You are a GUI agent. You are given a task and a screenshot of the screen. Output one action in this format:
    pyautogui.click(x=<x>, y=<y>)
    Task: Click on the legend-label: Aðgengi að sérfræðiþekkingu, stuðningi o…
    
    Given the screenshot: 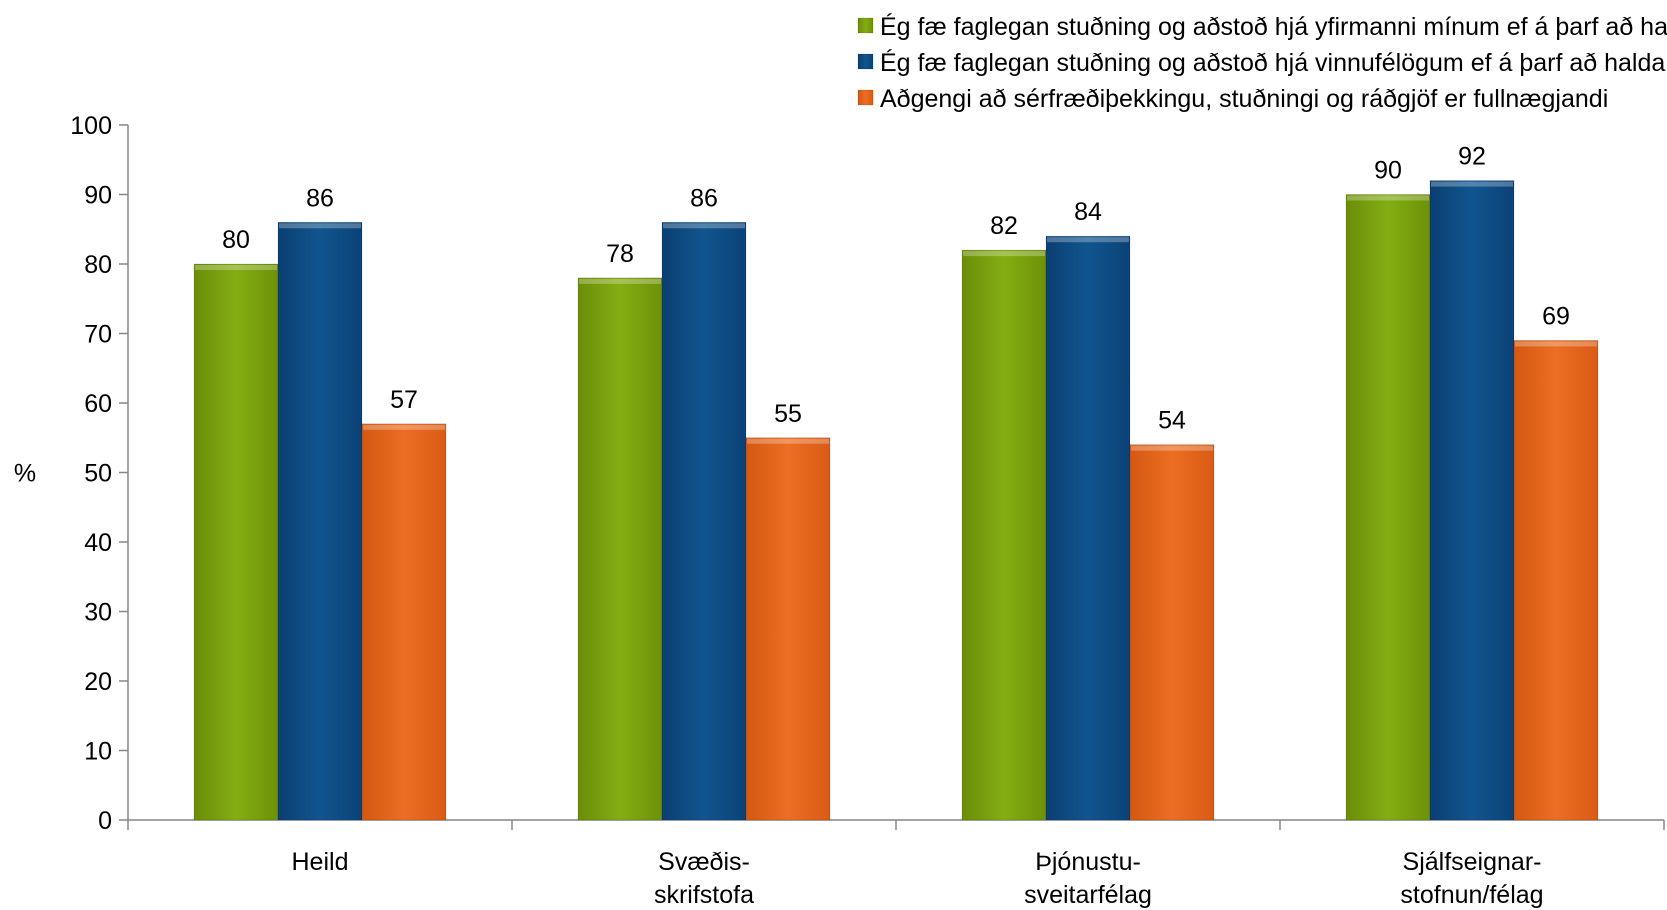 What is the action you would take?
    pyautogui.click(x=1244, y=99)
    